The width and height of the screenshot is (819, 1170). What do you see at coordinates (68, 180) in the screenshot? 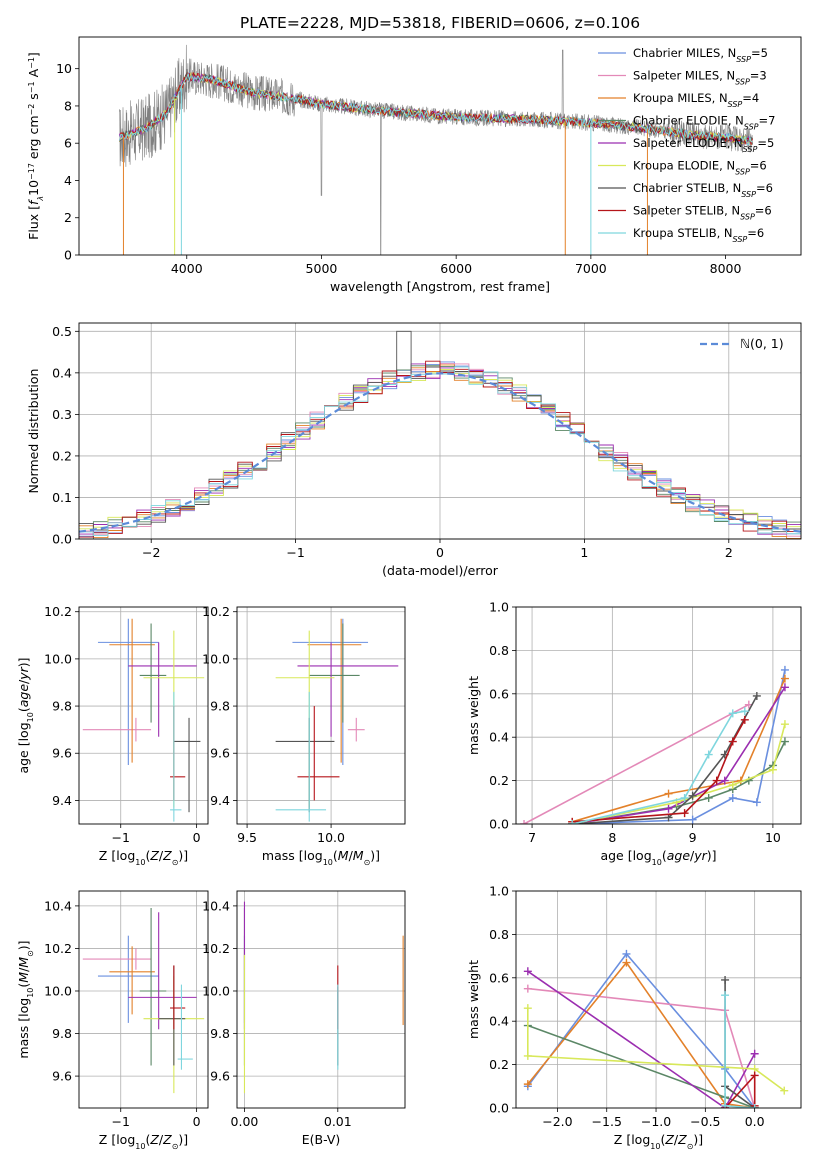
I see `y-tick-label: 4` at bounding box center [68, 180].